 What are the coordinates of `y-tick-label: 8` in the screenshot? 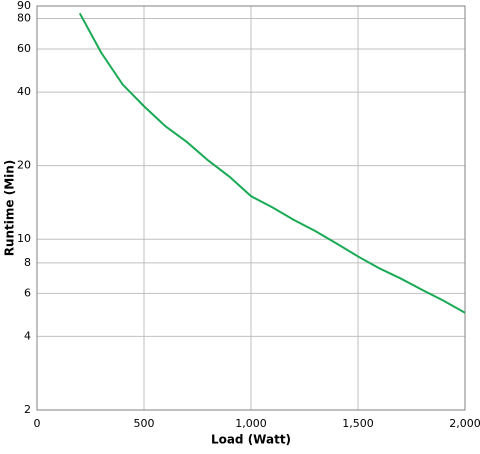 It's located at (27, 262).